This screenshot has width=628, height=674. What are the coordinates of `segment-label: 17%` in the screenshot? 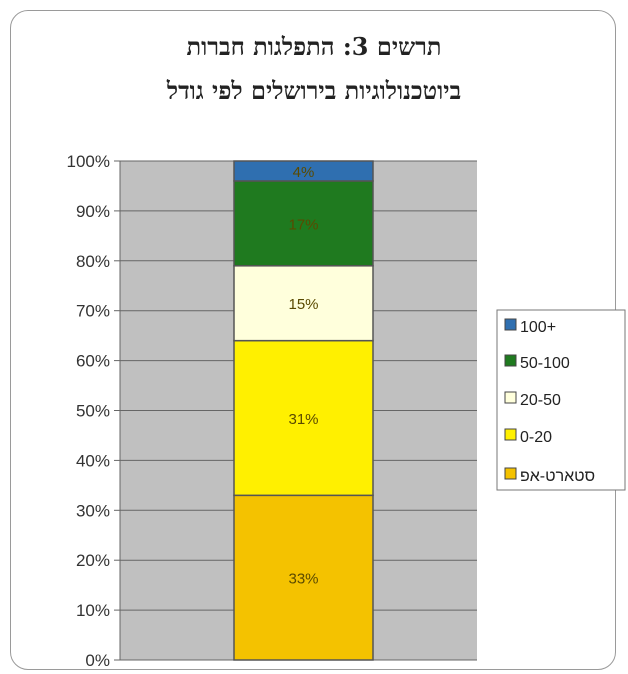 It's located at (303, 224).